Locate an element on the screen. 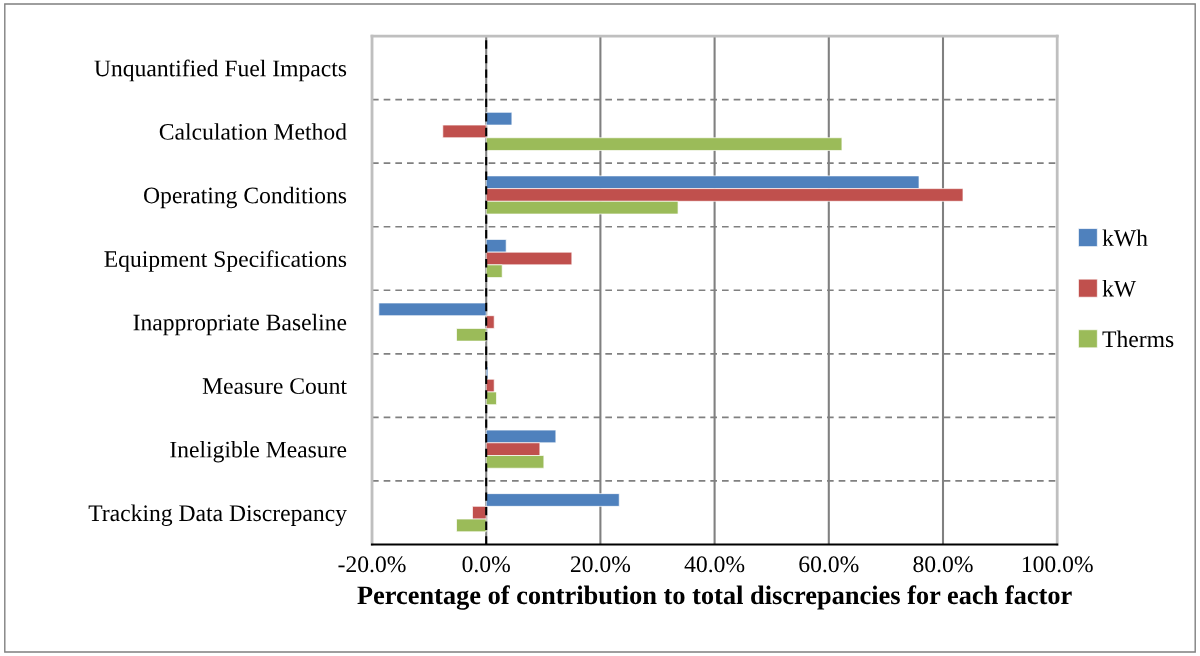 The image size is (1200, 656). legend-label: Therms is located at coordinates (1138, 339).